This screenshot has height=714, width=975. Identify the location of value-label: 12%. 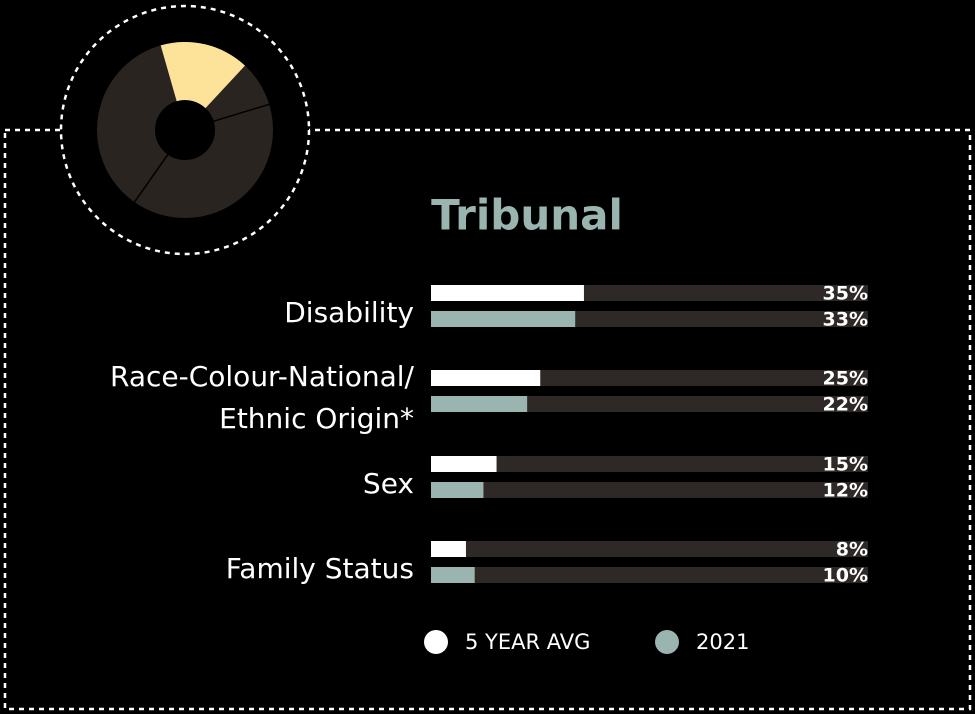
(845, 491).